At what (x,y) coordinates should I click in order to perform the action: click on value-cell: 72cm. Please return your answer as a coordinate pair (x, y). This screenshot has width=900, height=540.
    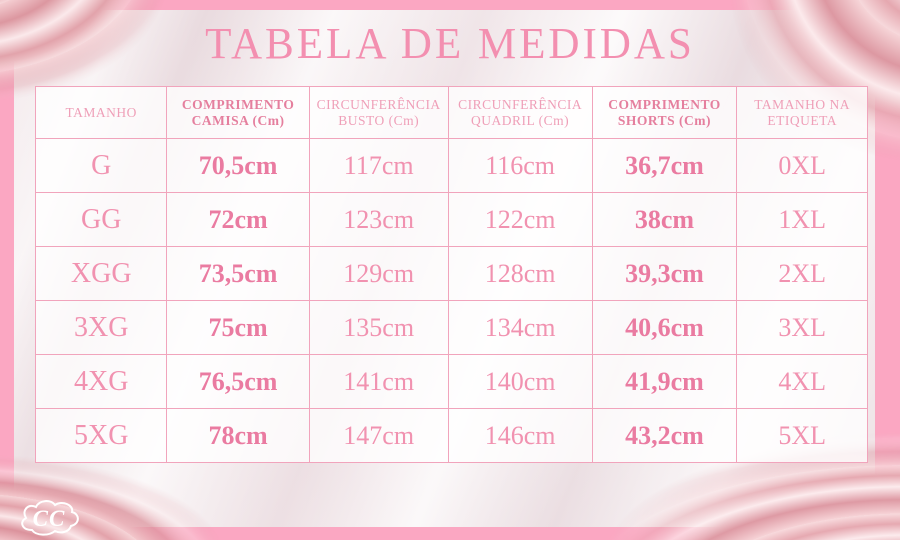
    Looking at the image, I should click on (238, 219).